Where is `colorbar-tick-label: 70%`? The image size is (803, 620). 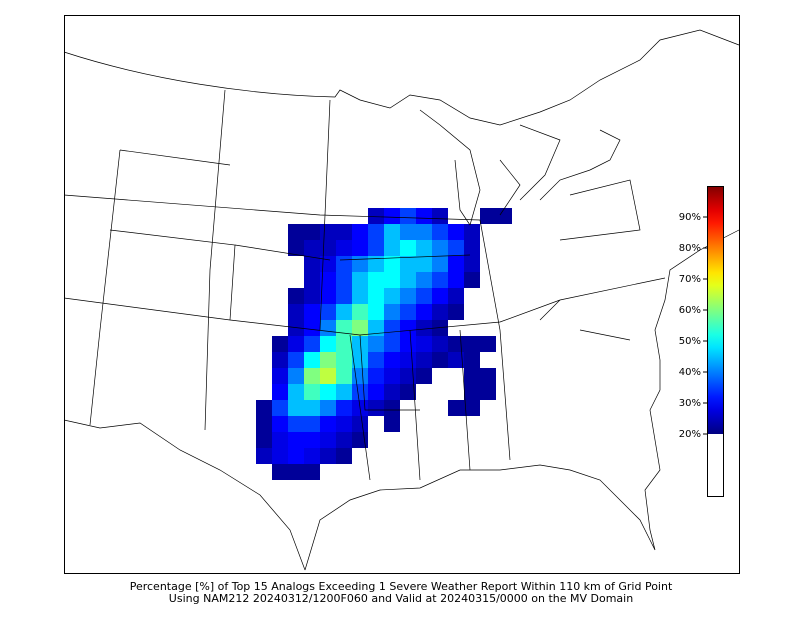
colorbar-tick-label: 70% is located at coordinates (690, 279).